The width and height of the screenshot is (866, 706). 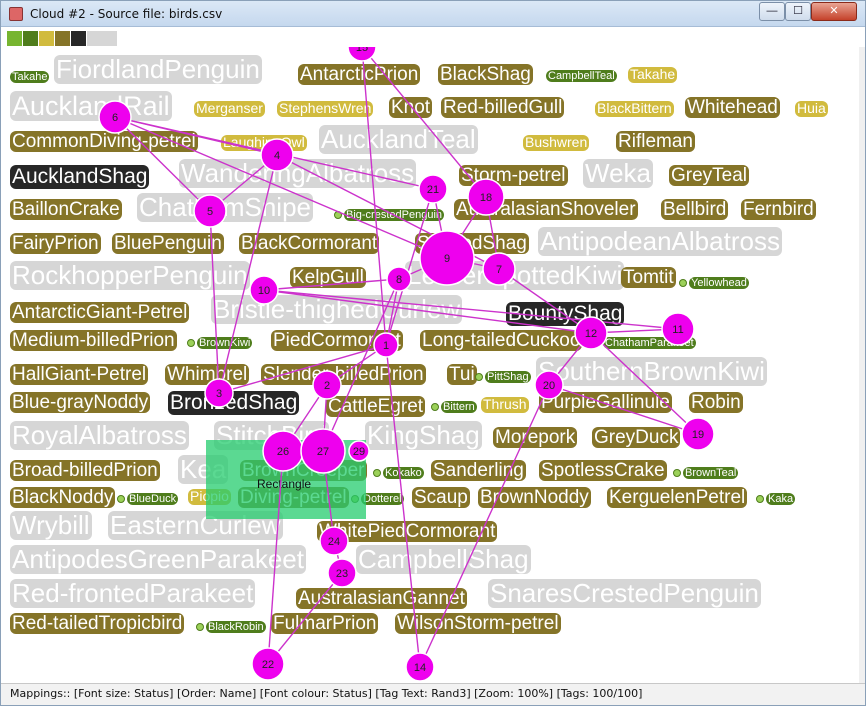 What do you see at coordinates (104, 142) in the screenshot?
I see `cloud-tag: CommonDiving-petrel` at bounding box center [104, 142].